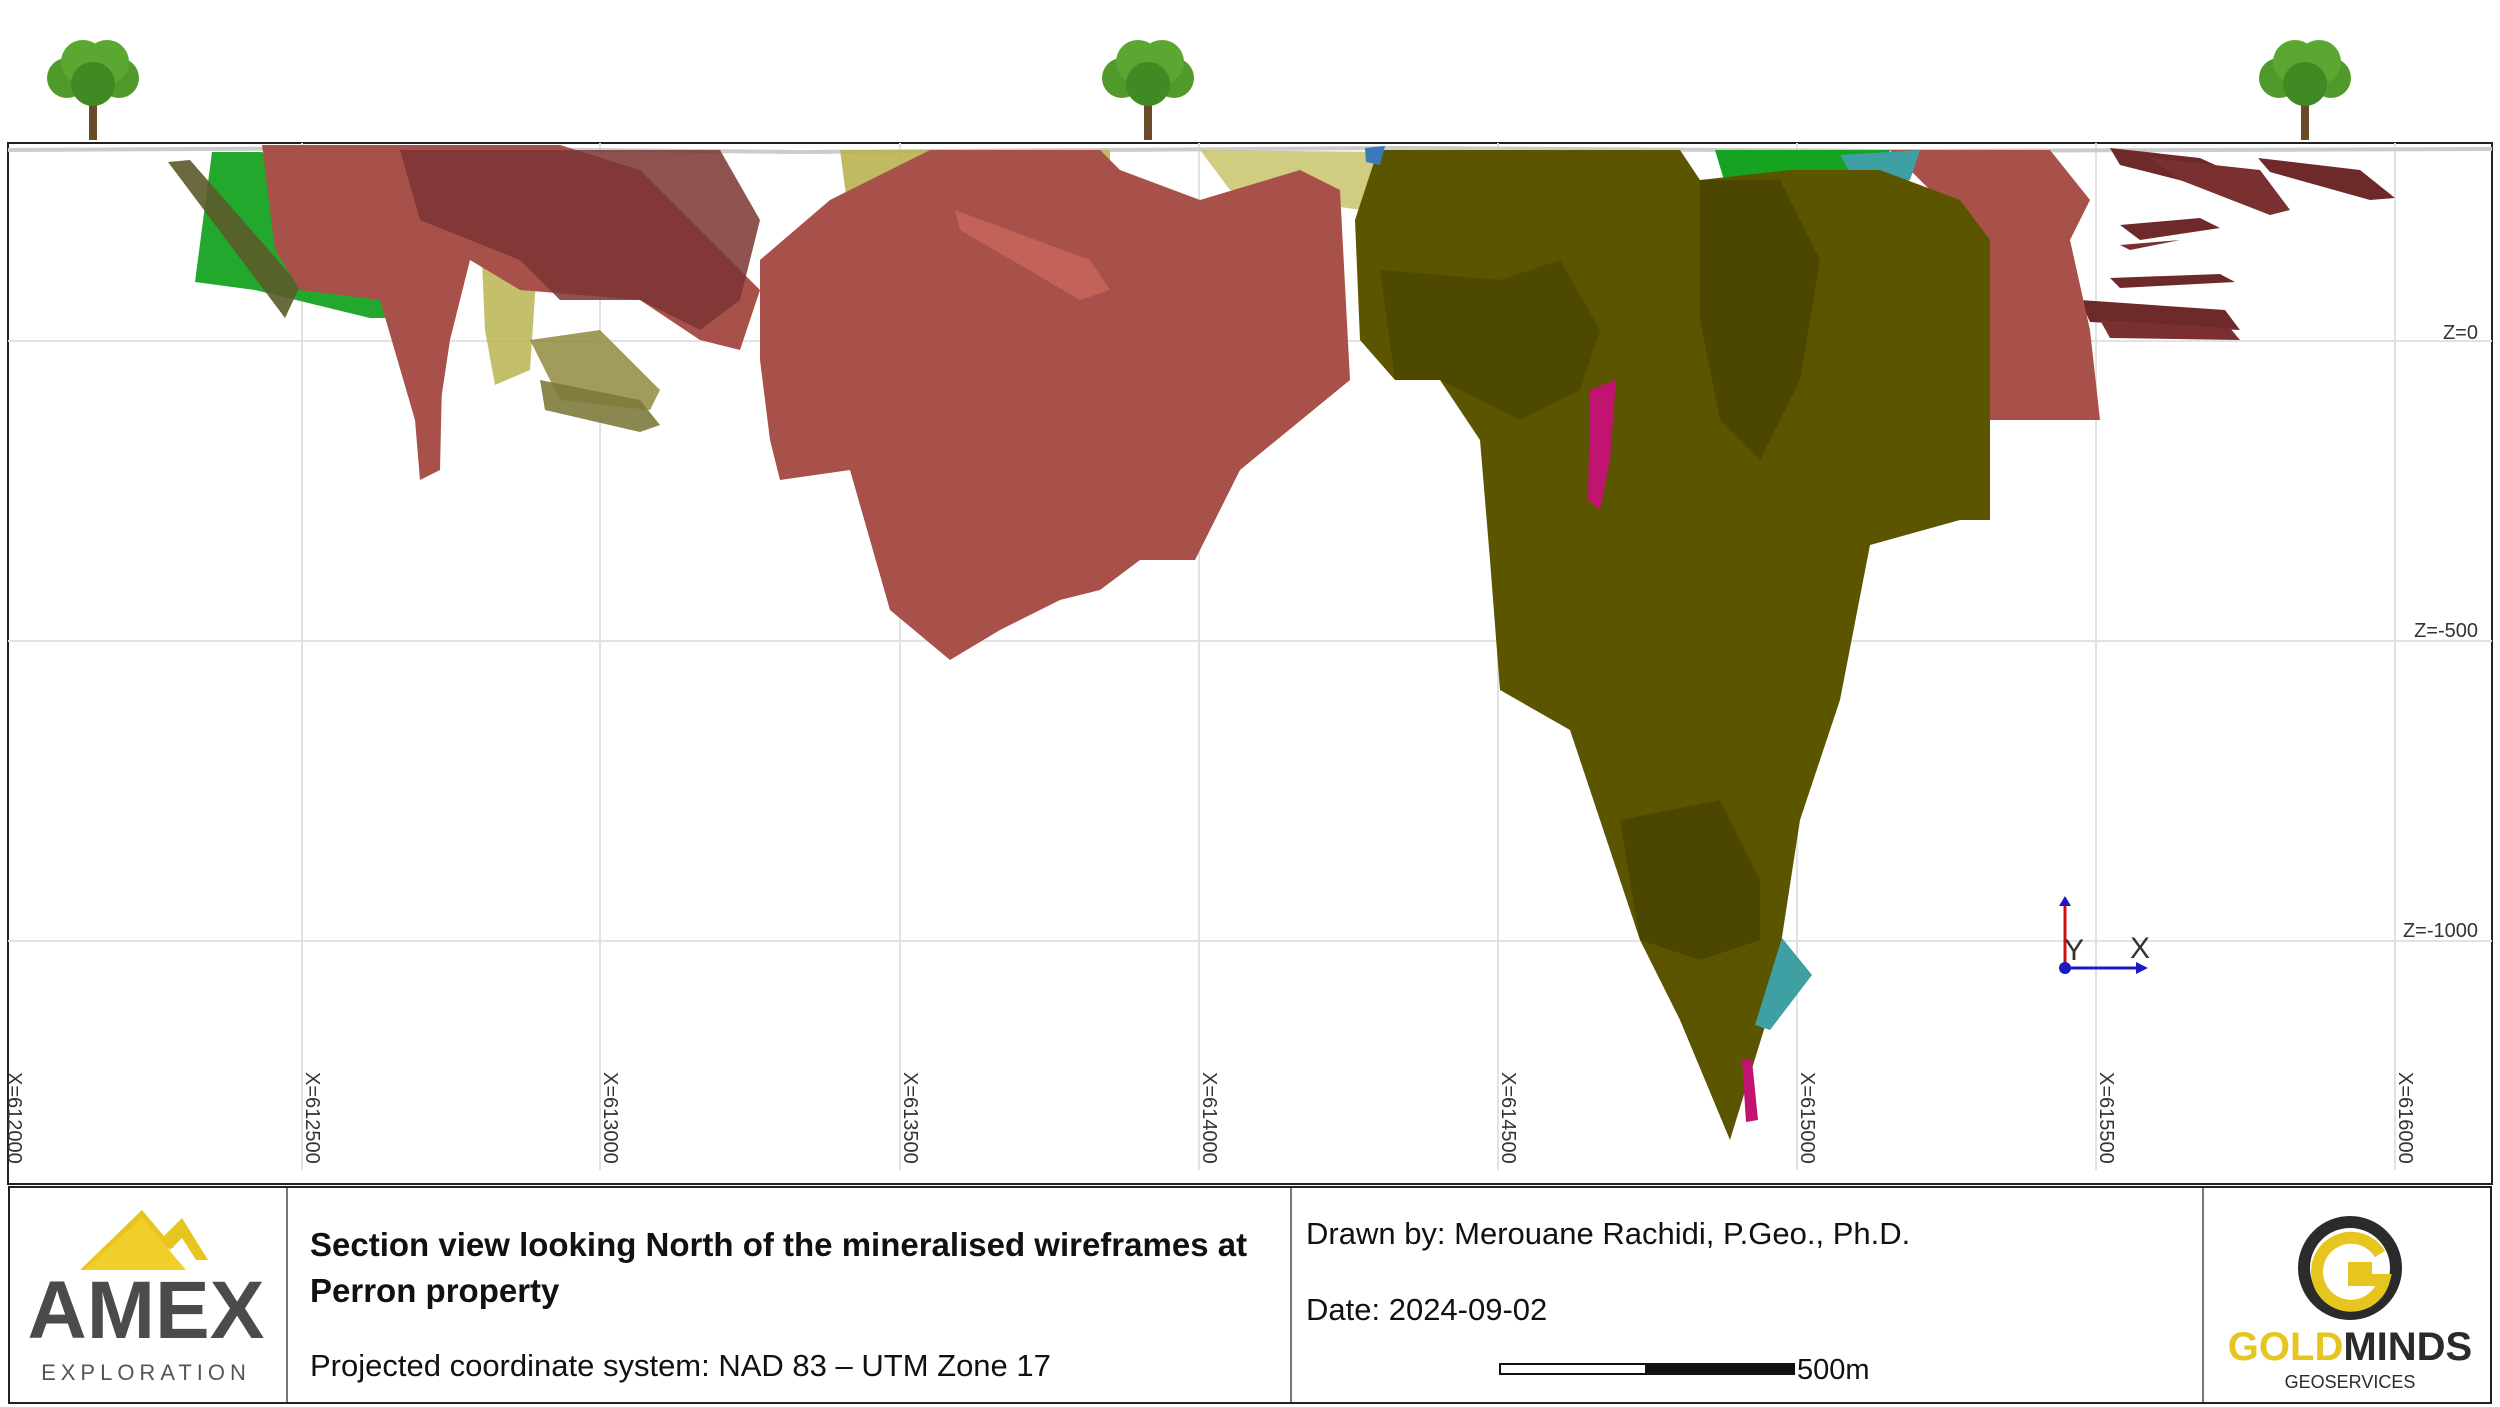 The height and width of the screenshot is (1407, 2500). Describe the element at coordinates (2140, 948) in the screenshot. I see `axis-x-label: X` at that location.